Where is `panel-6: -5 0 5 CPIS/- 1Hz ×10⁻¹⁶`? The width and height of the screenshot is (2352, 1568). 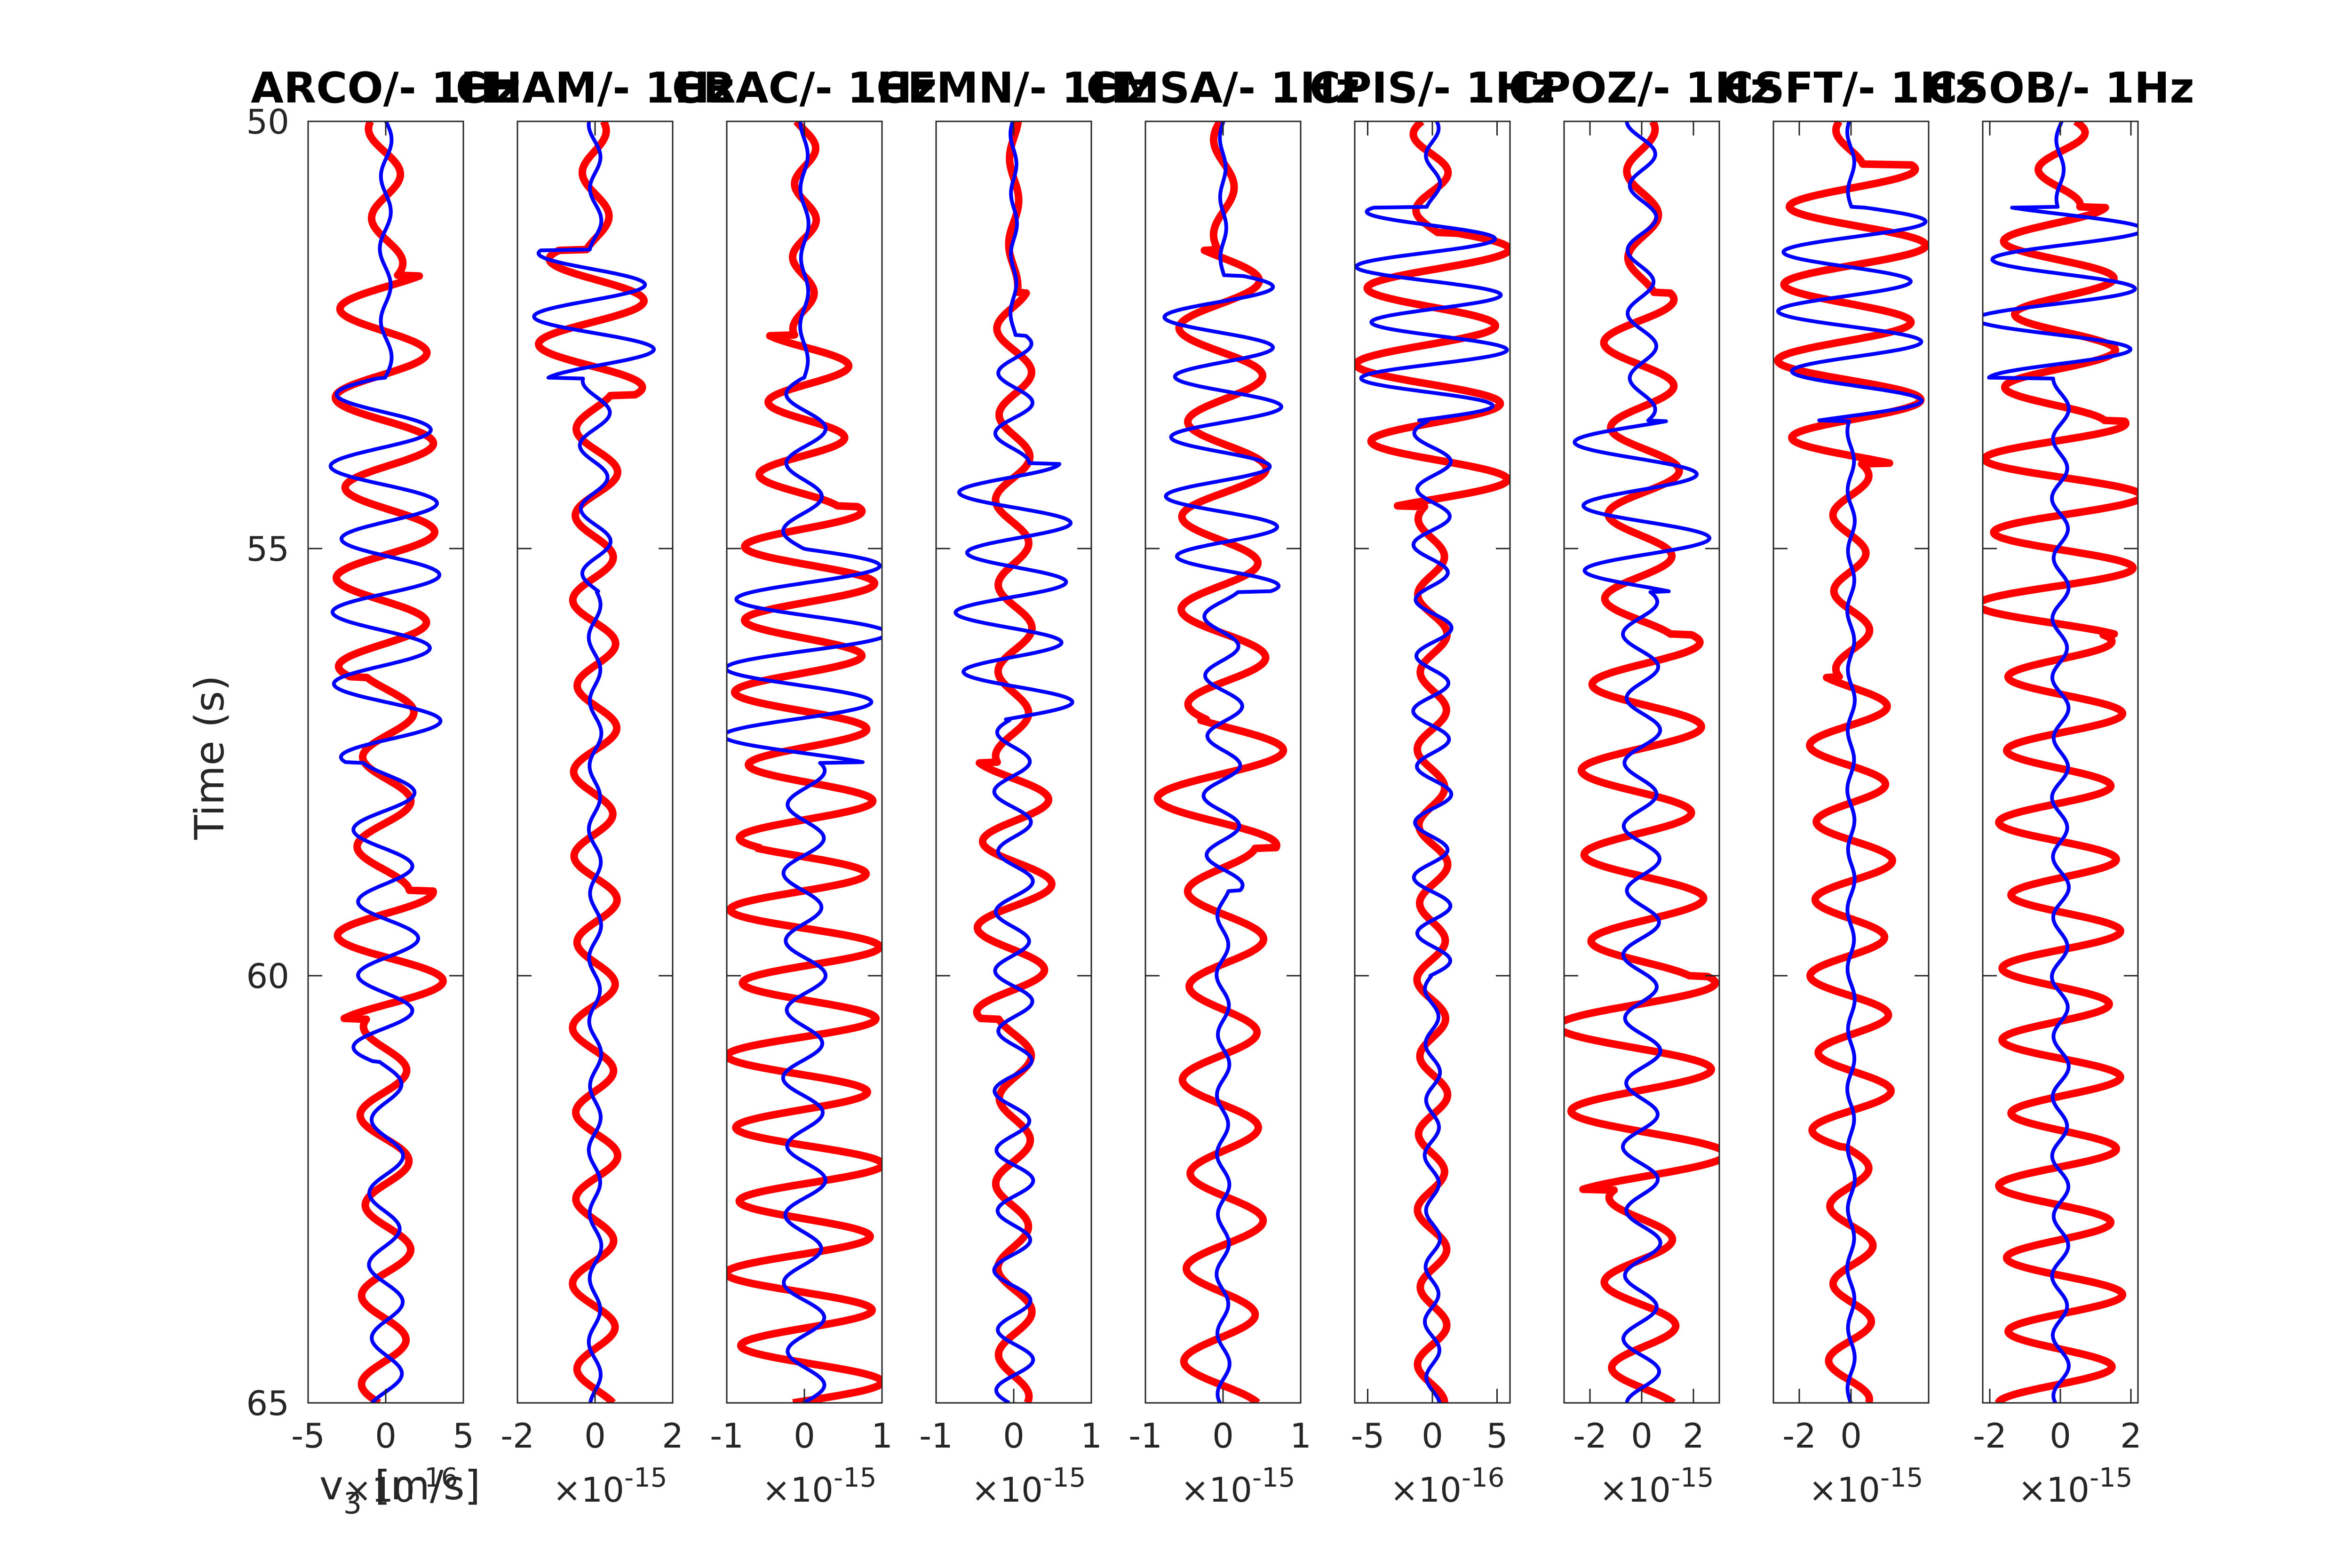 panel-6: -5 0 5 CPIS/- 1Hz ×10⁻¹⁶ is located at coordinates (1432, 787).